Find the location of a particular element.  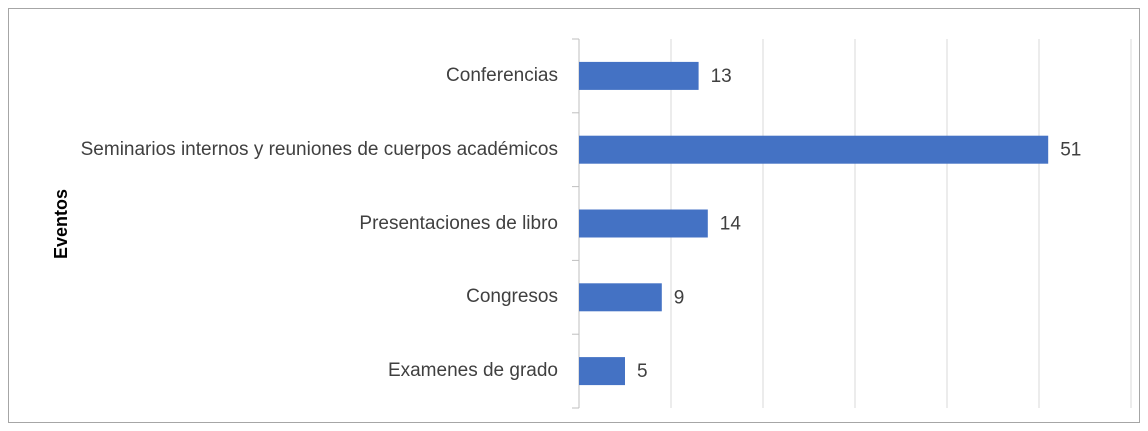

category-text: Conferencias is located at coordinates (502, 75).